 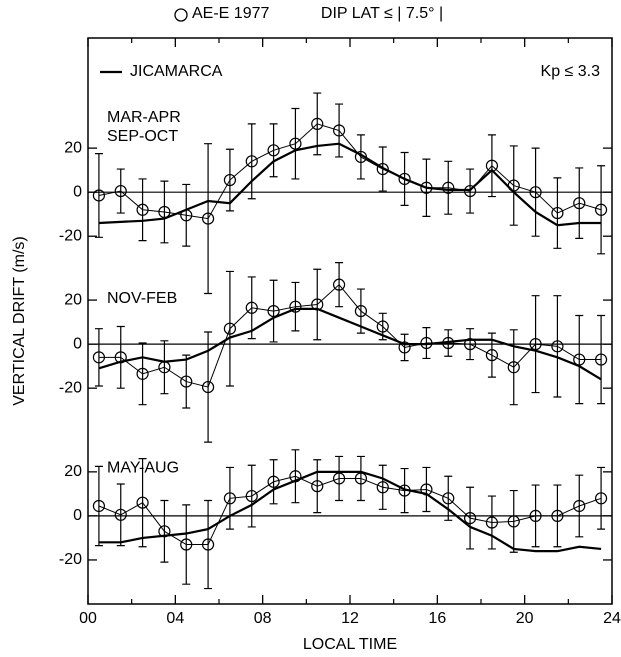 What do you see at coordinates (437, 618) in the screenshot?
I see `x-tick-label: 16` at bounding box center [437, 618].